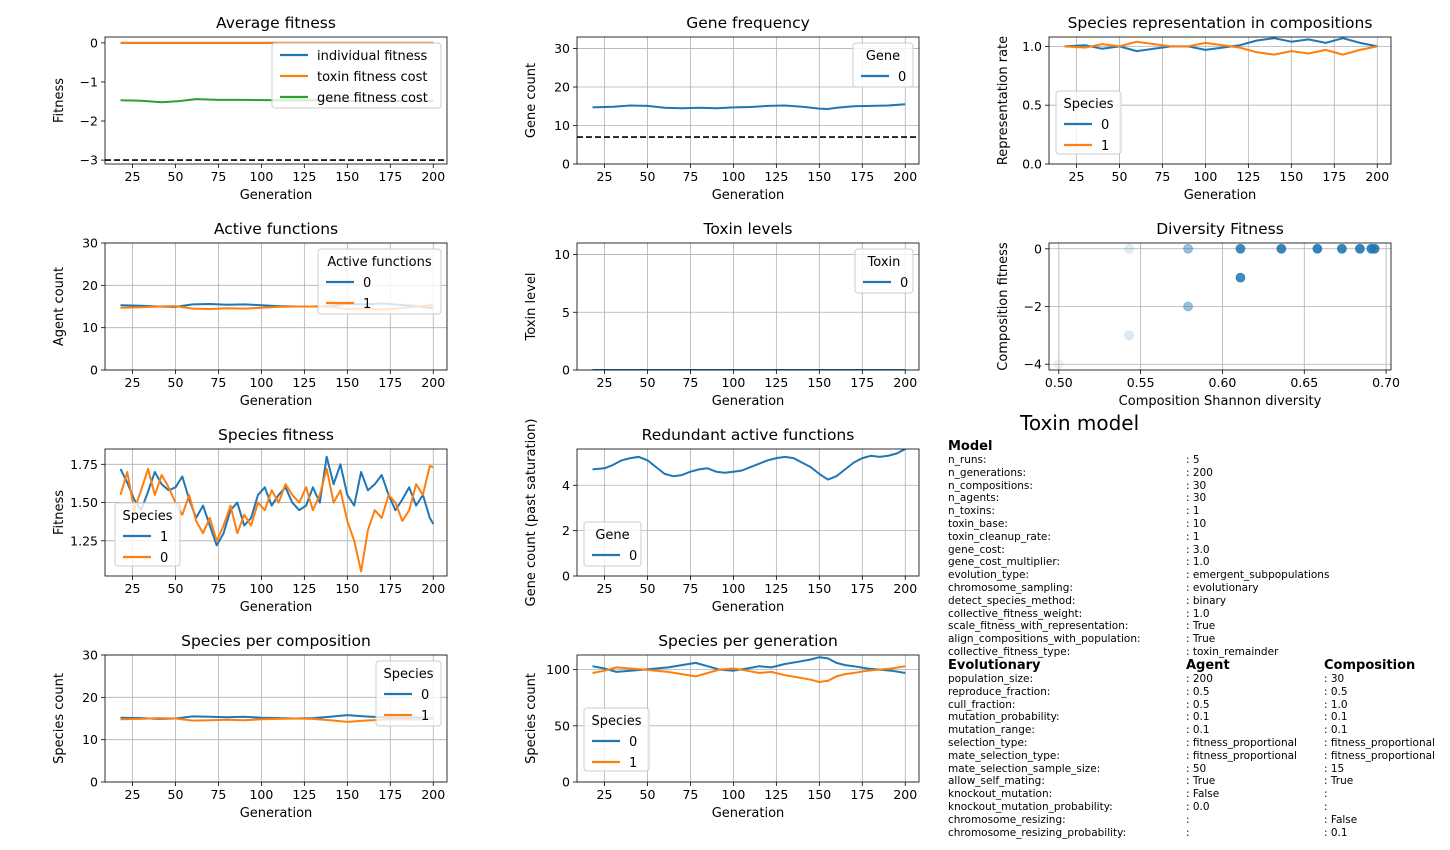  I want to click on composition-section-header: Composition, so click(1370, 665).